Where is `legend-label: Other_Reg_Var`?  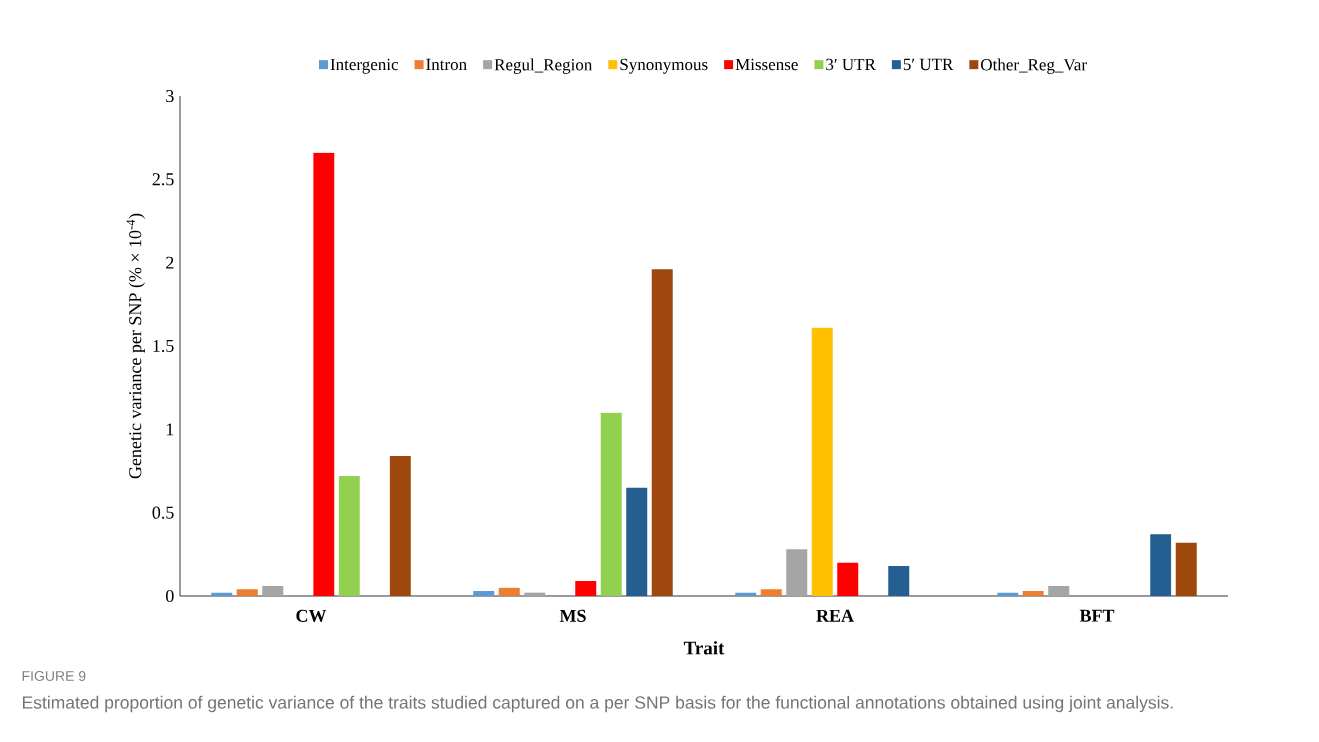 legend-label: Other_Reg_Var is located at coordinates (1034, 66).